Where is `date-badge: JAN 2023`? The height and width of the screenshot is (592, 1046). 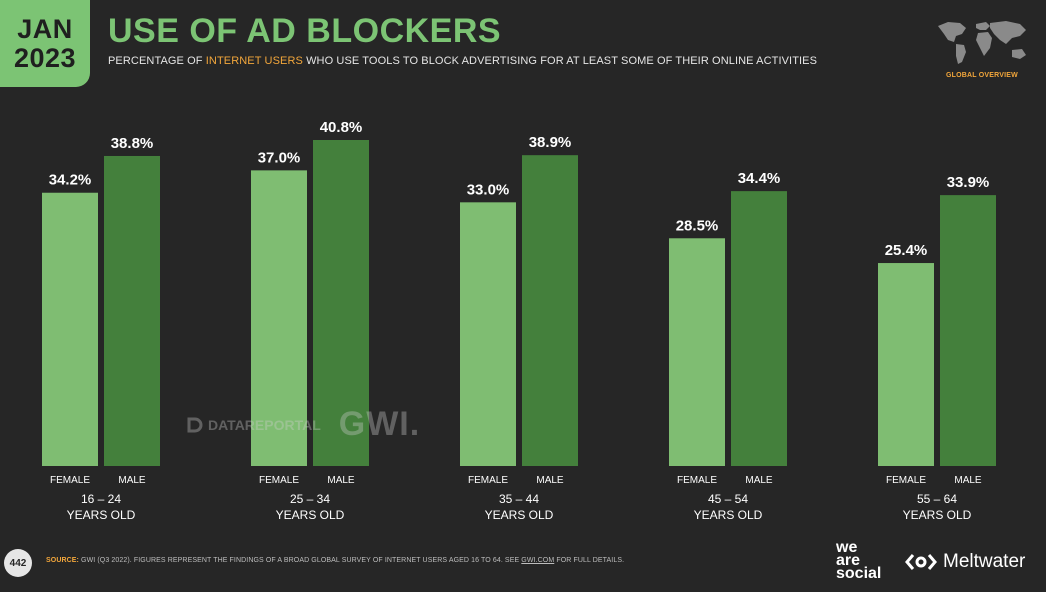 date-badge: JAN 2023 is located at coordinates (45, 43).